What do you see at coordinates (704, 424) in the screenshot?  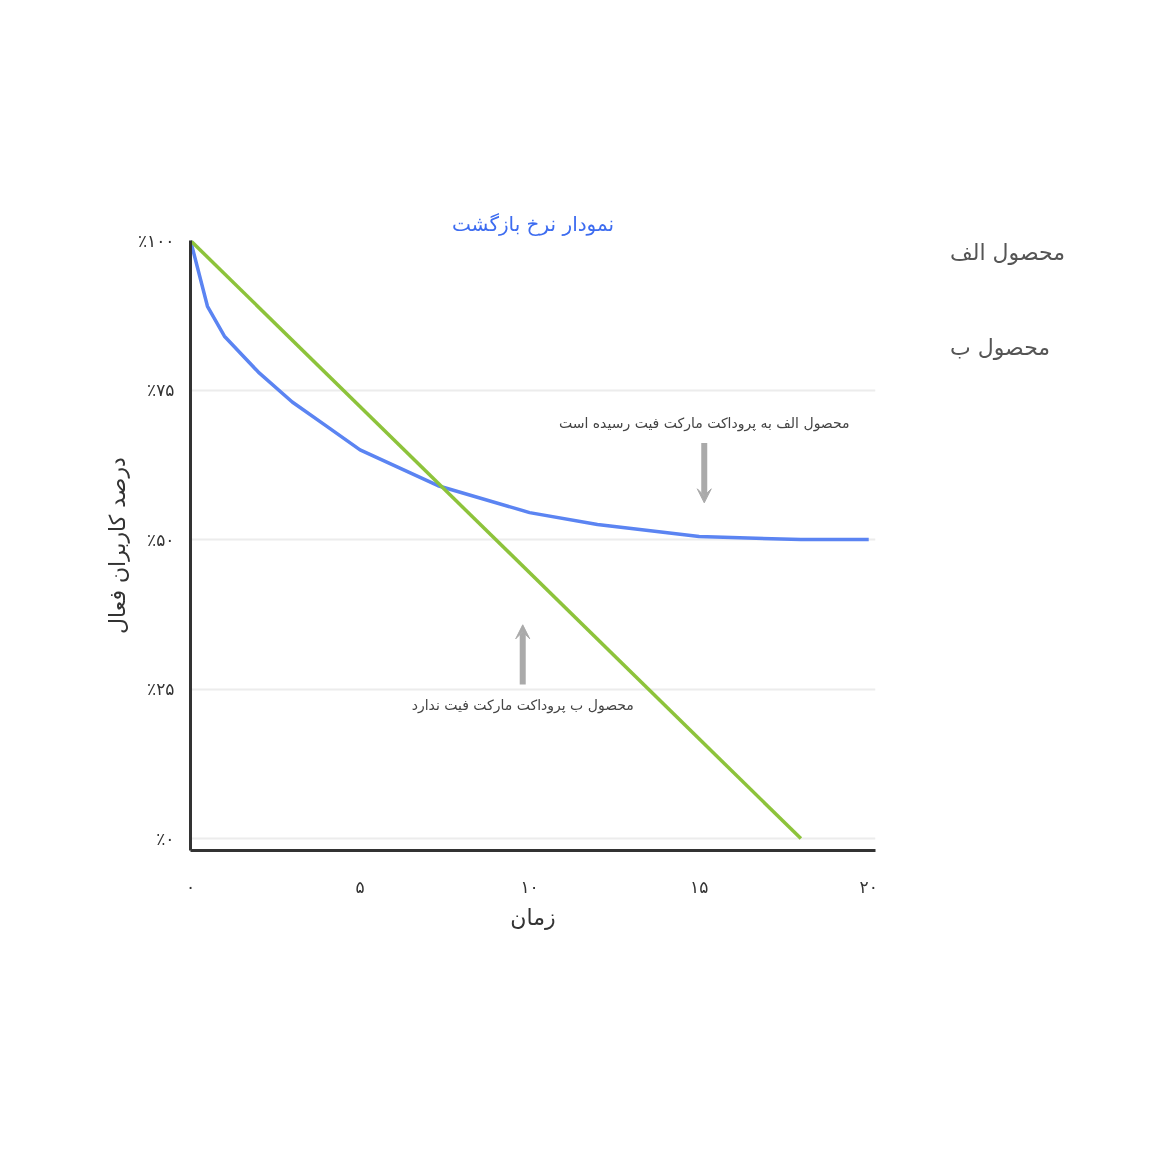 I see `annotation: محصول الف به پروداکت مارکت فیت رسیده است` at bounding box center [704, 424].